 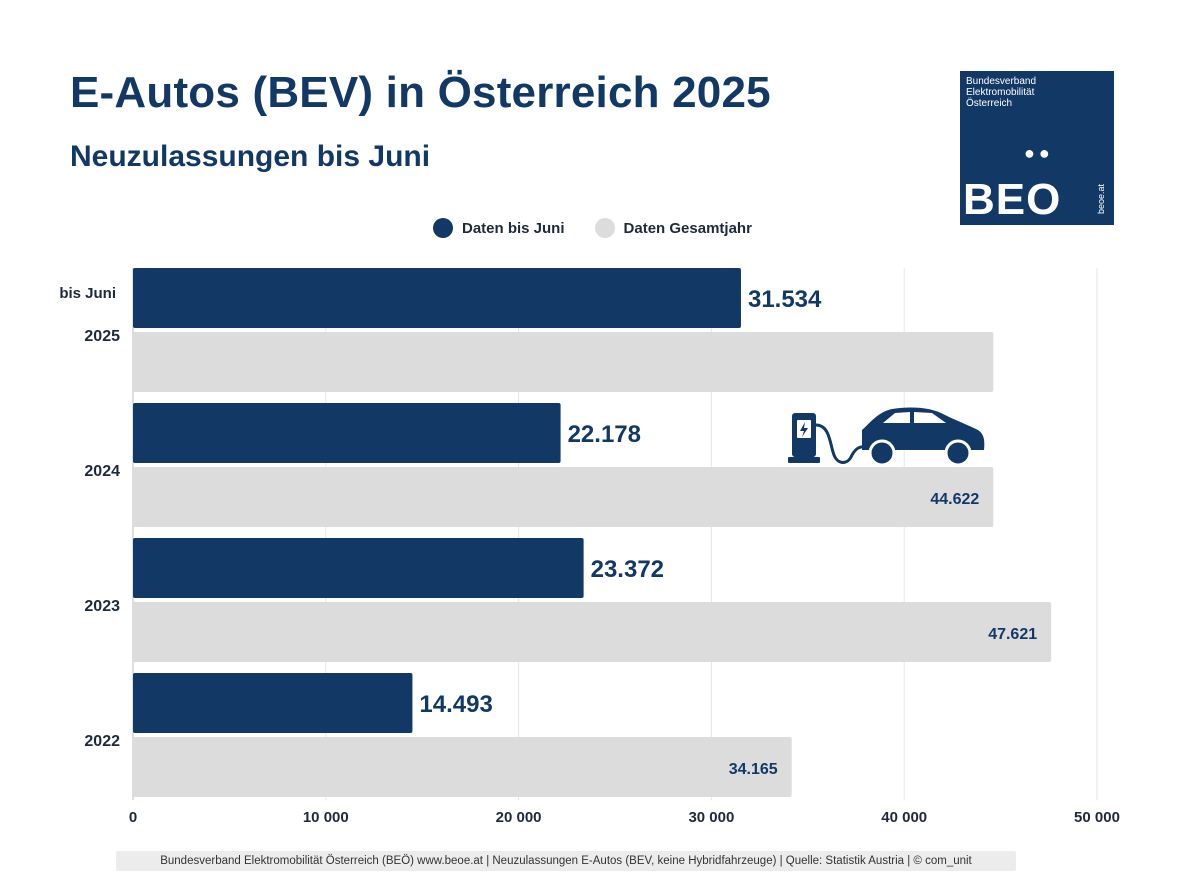 What do you see at coordinates (455, 704) in the screenshot?
I see `data-label-bis-juni: 14.493` at bounding box center [455, 704].